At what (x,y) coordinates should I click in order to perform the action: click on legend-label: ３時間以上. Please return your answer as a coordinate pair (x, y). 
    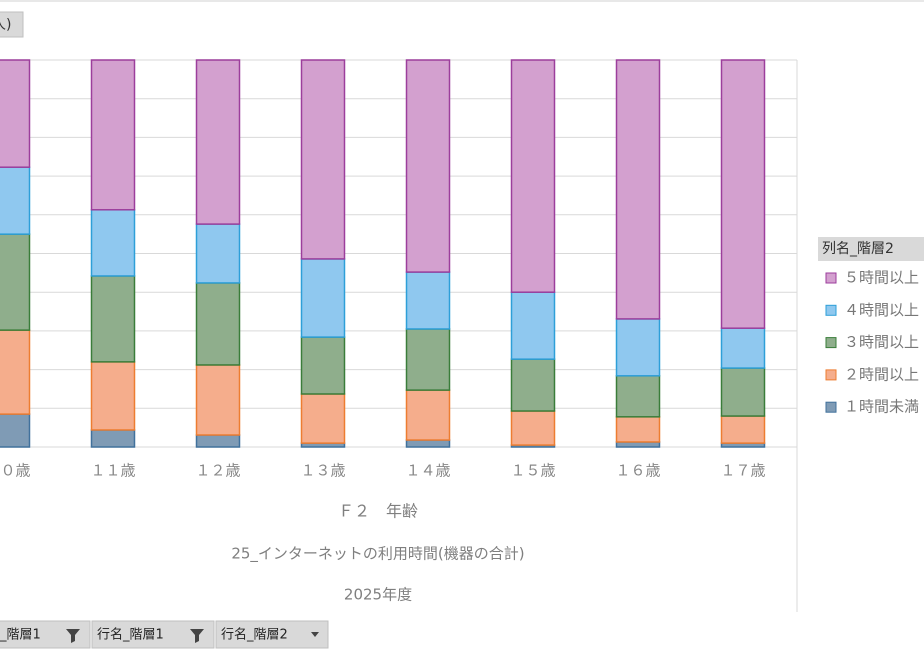
    Looking at the image, I should click on (881, 342).